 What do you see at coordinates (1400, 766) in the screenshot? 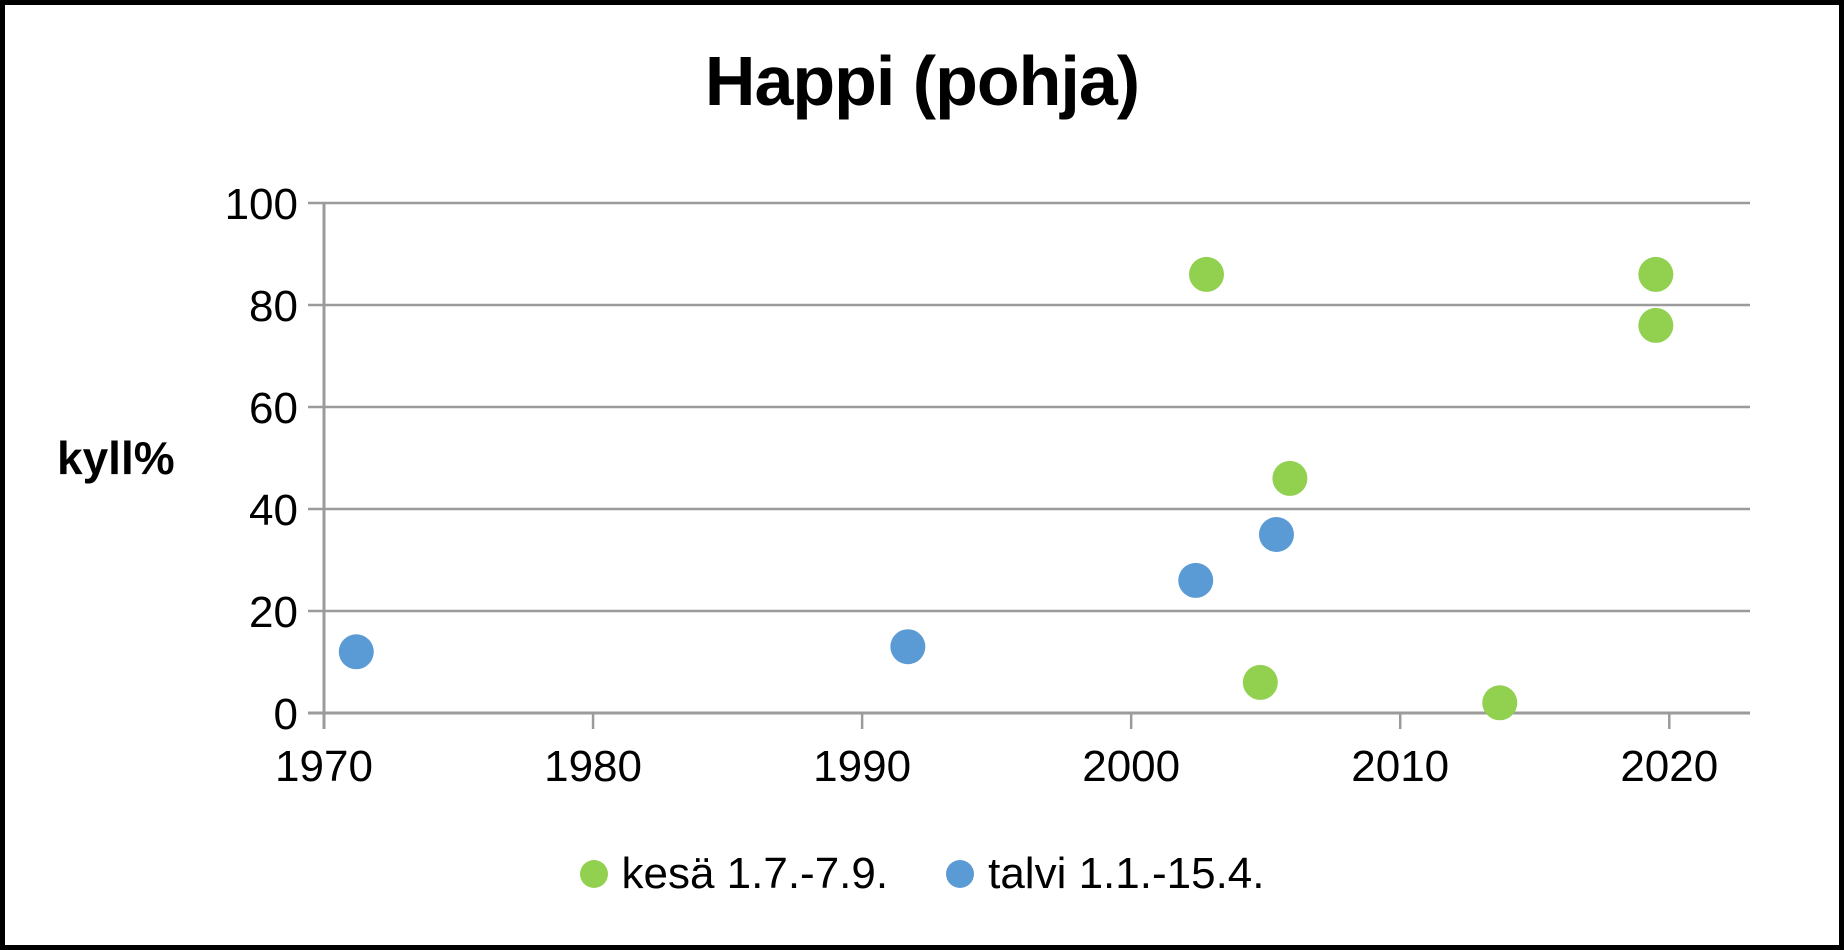
I see `x-tick-label: 2010` at bounding box center [1400, 766].